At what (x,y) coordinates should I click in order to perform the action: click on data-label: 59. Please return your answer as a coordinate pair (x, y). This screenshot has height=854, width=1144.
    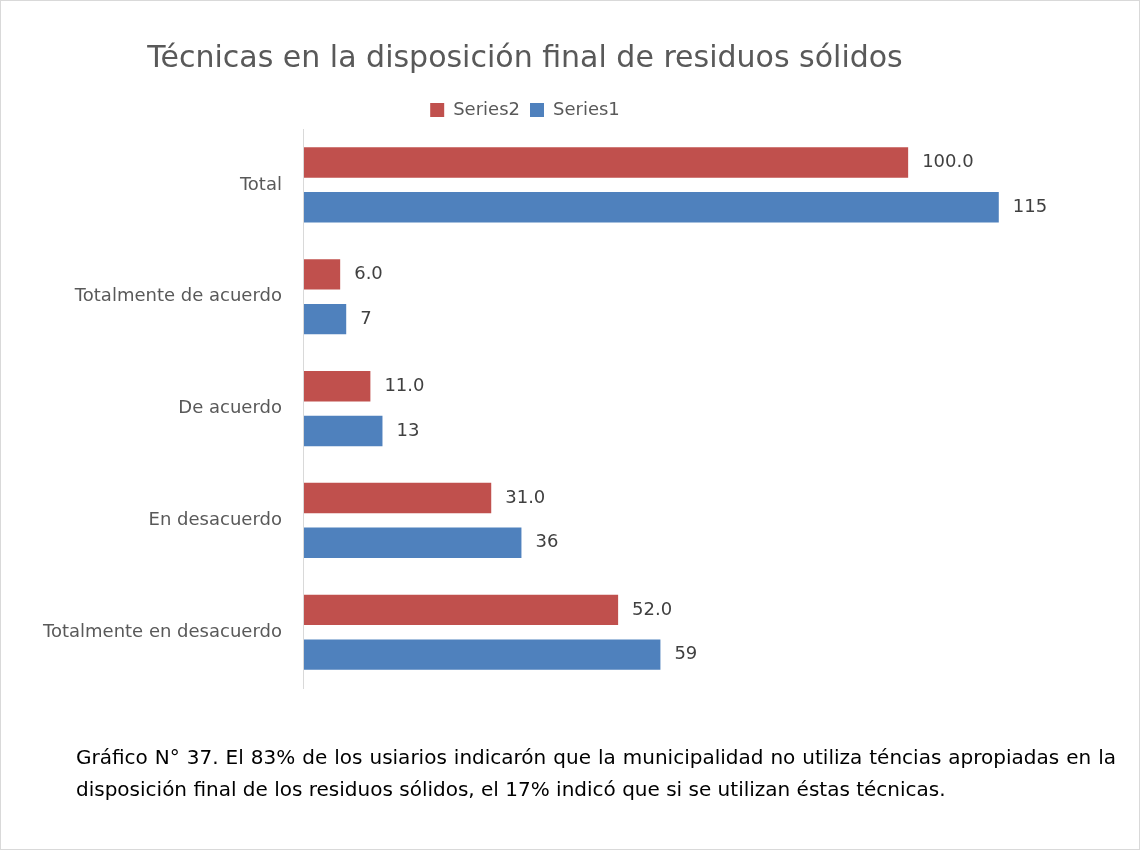
    Looking at the image, I should click on (686, 653).